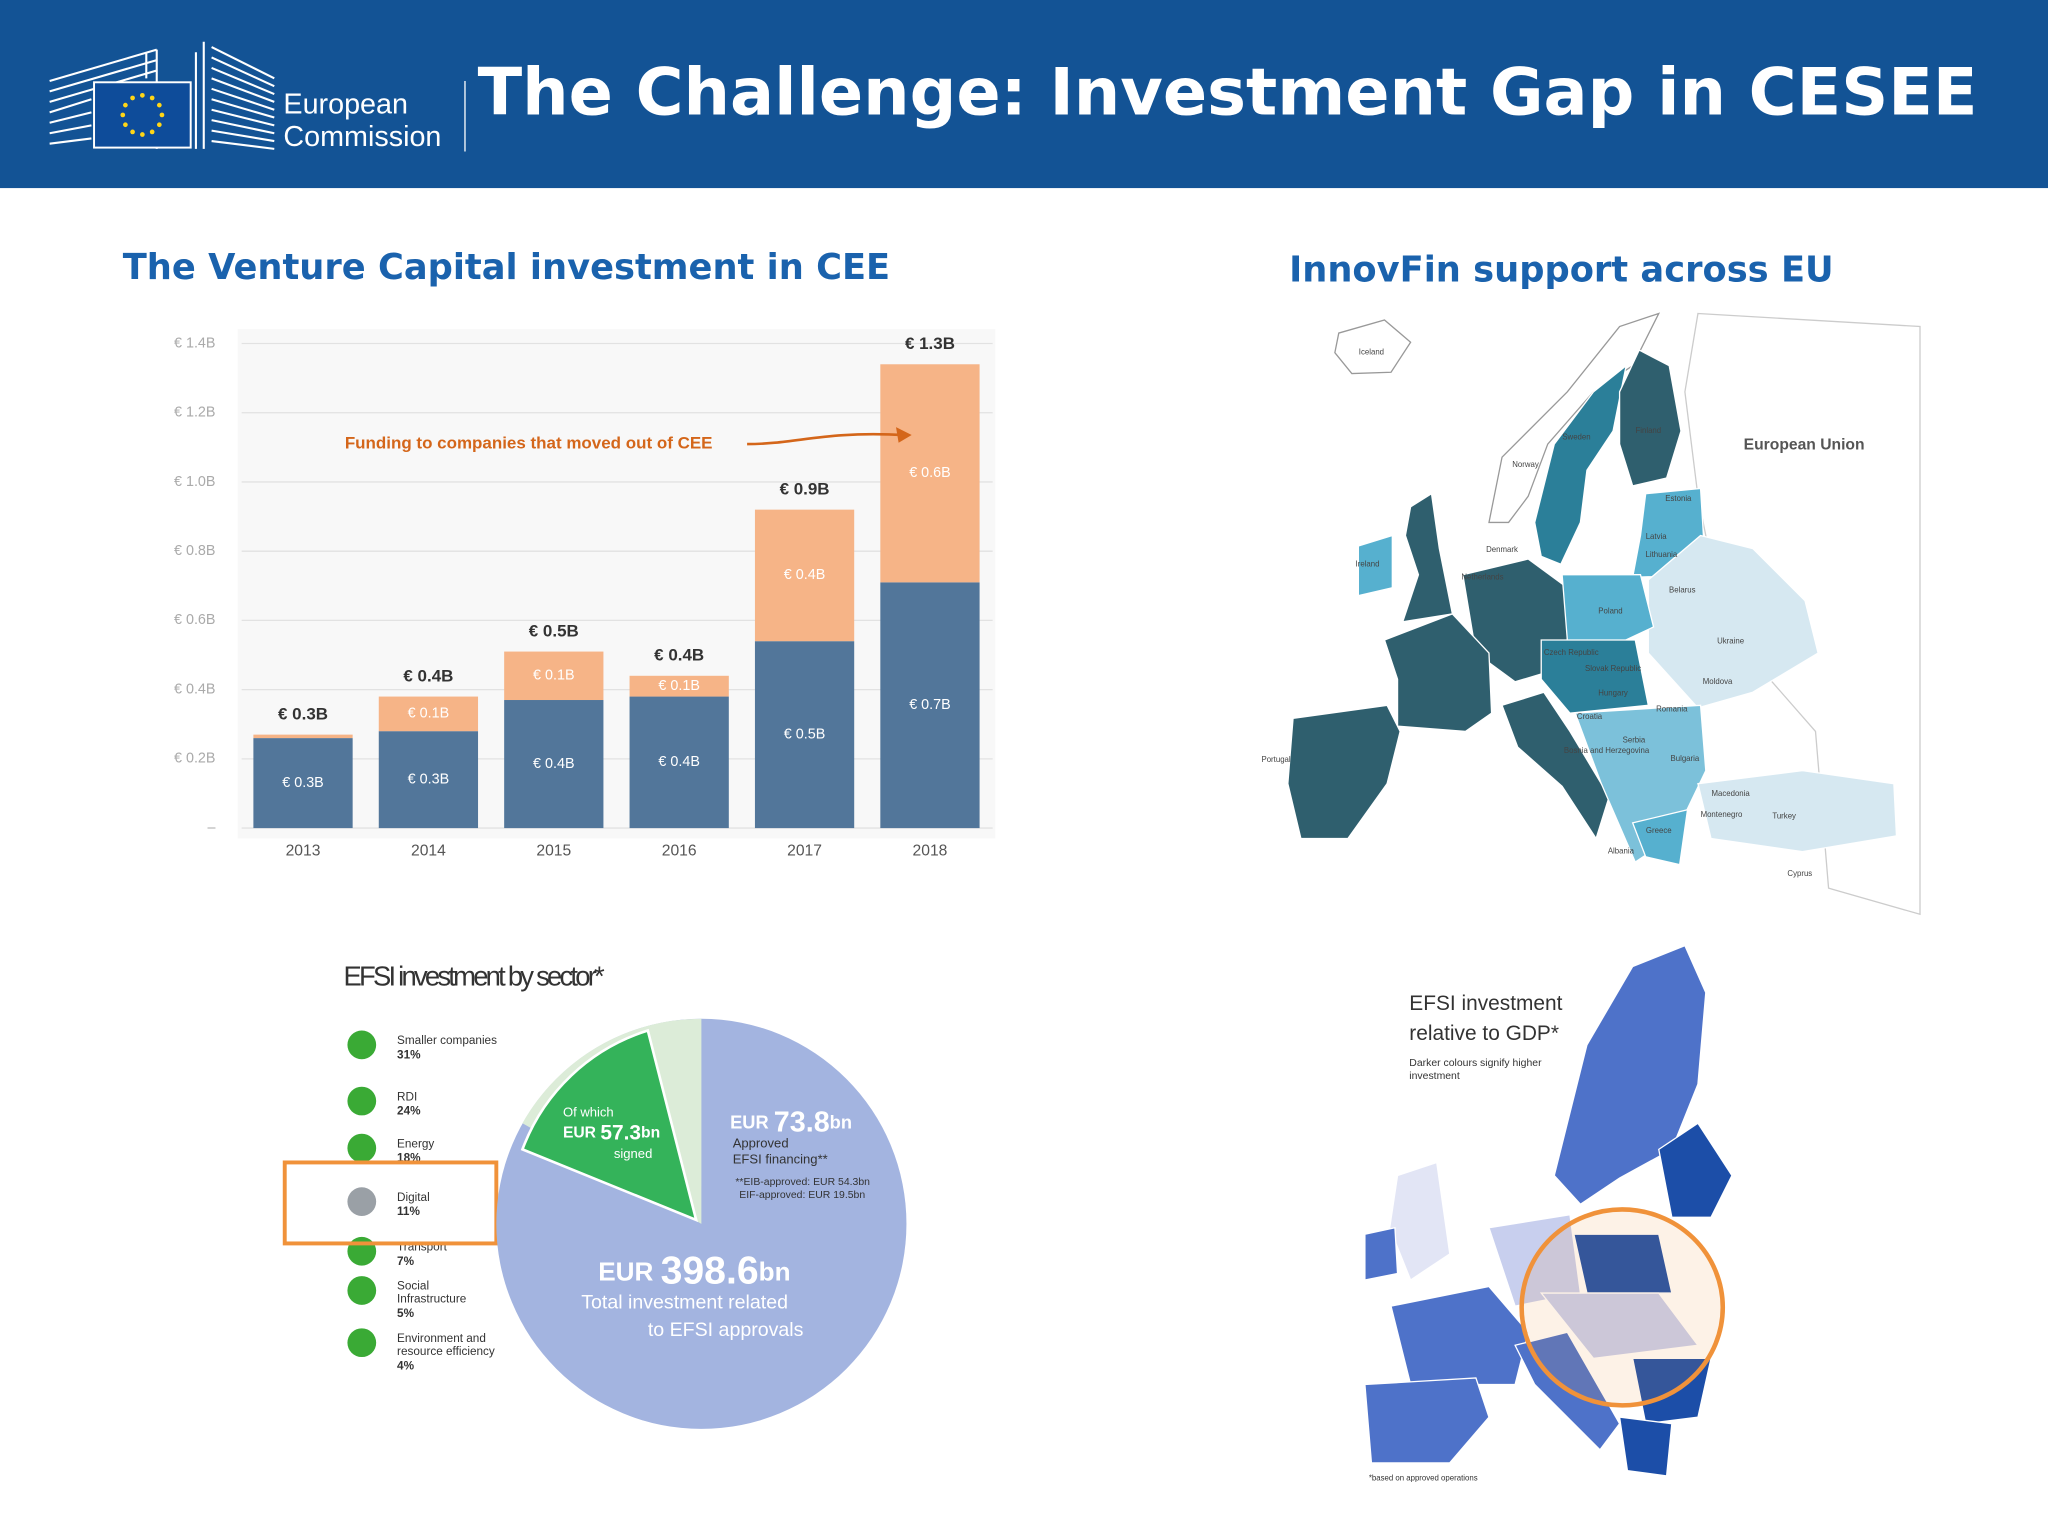  Describe the element at coordinates (1730, 793) in the screenshot. I see `map-label: Macedonia` at that location.